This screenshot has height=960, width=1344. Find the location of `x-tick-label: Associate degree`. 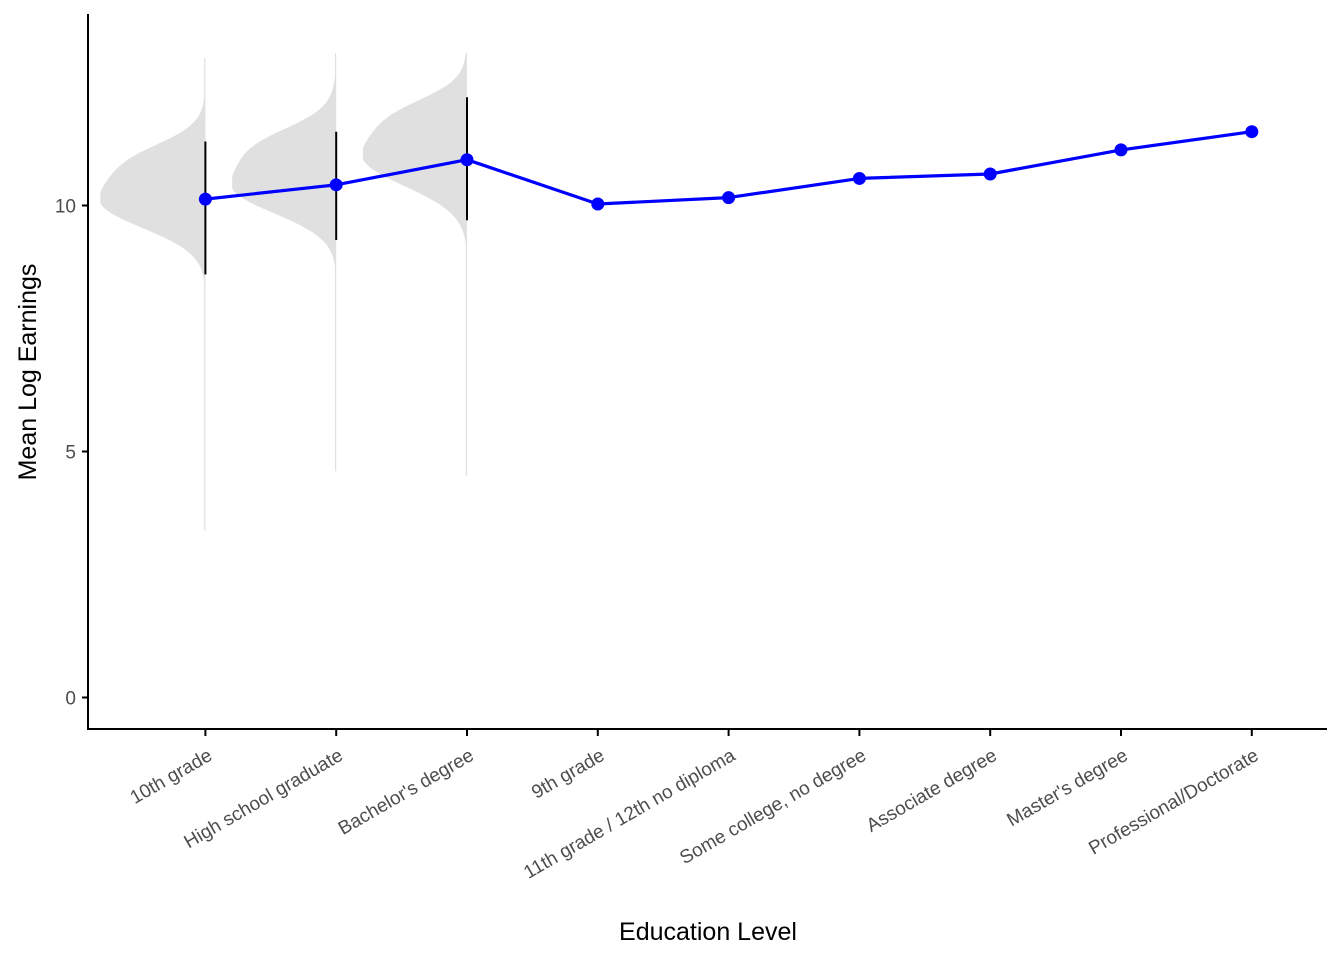

x-tick-label: Associate degree is located at coordinates (932, 791).